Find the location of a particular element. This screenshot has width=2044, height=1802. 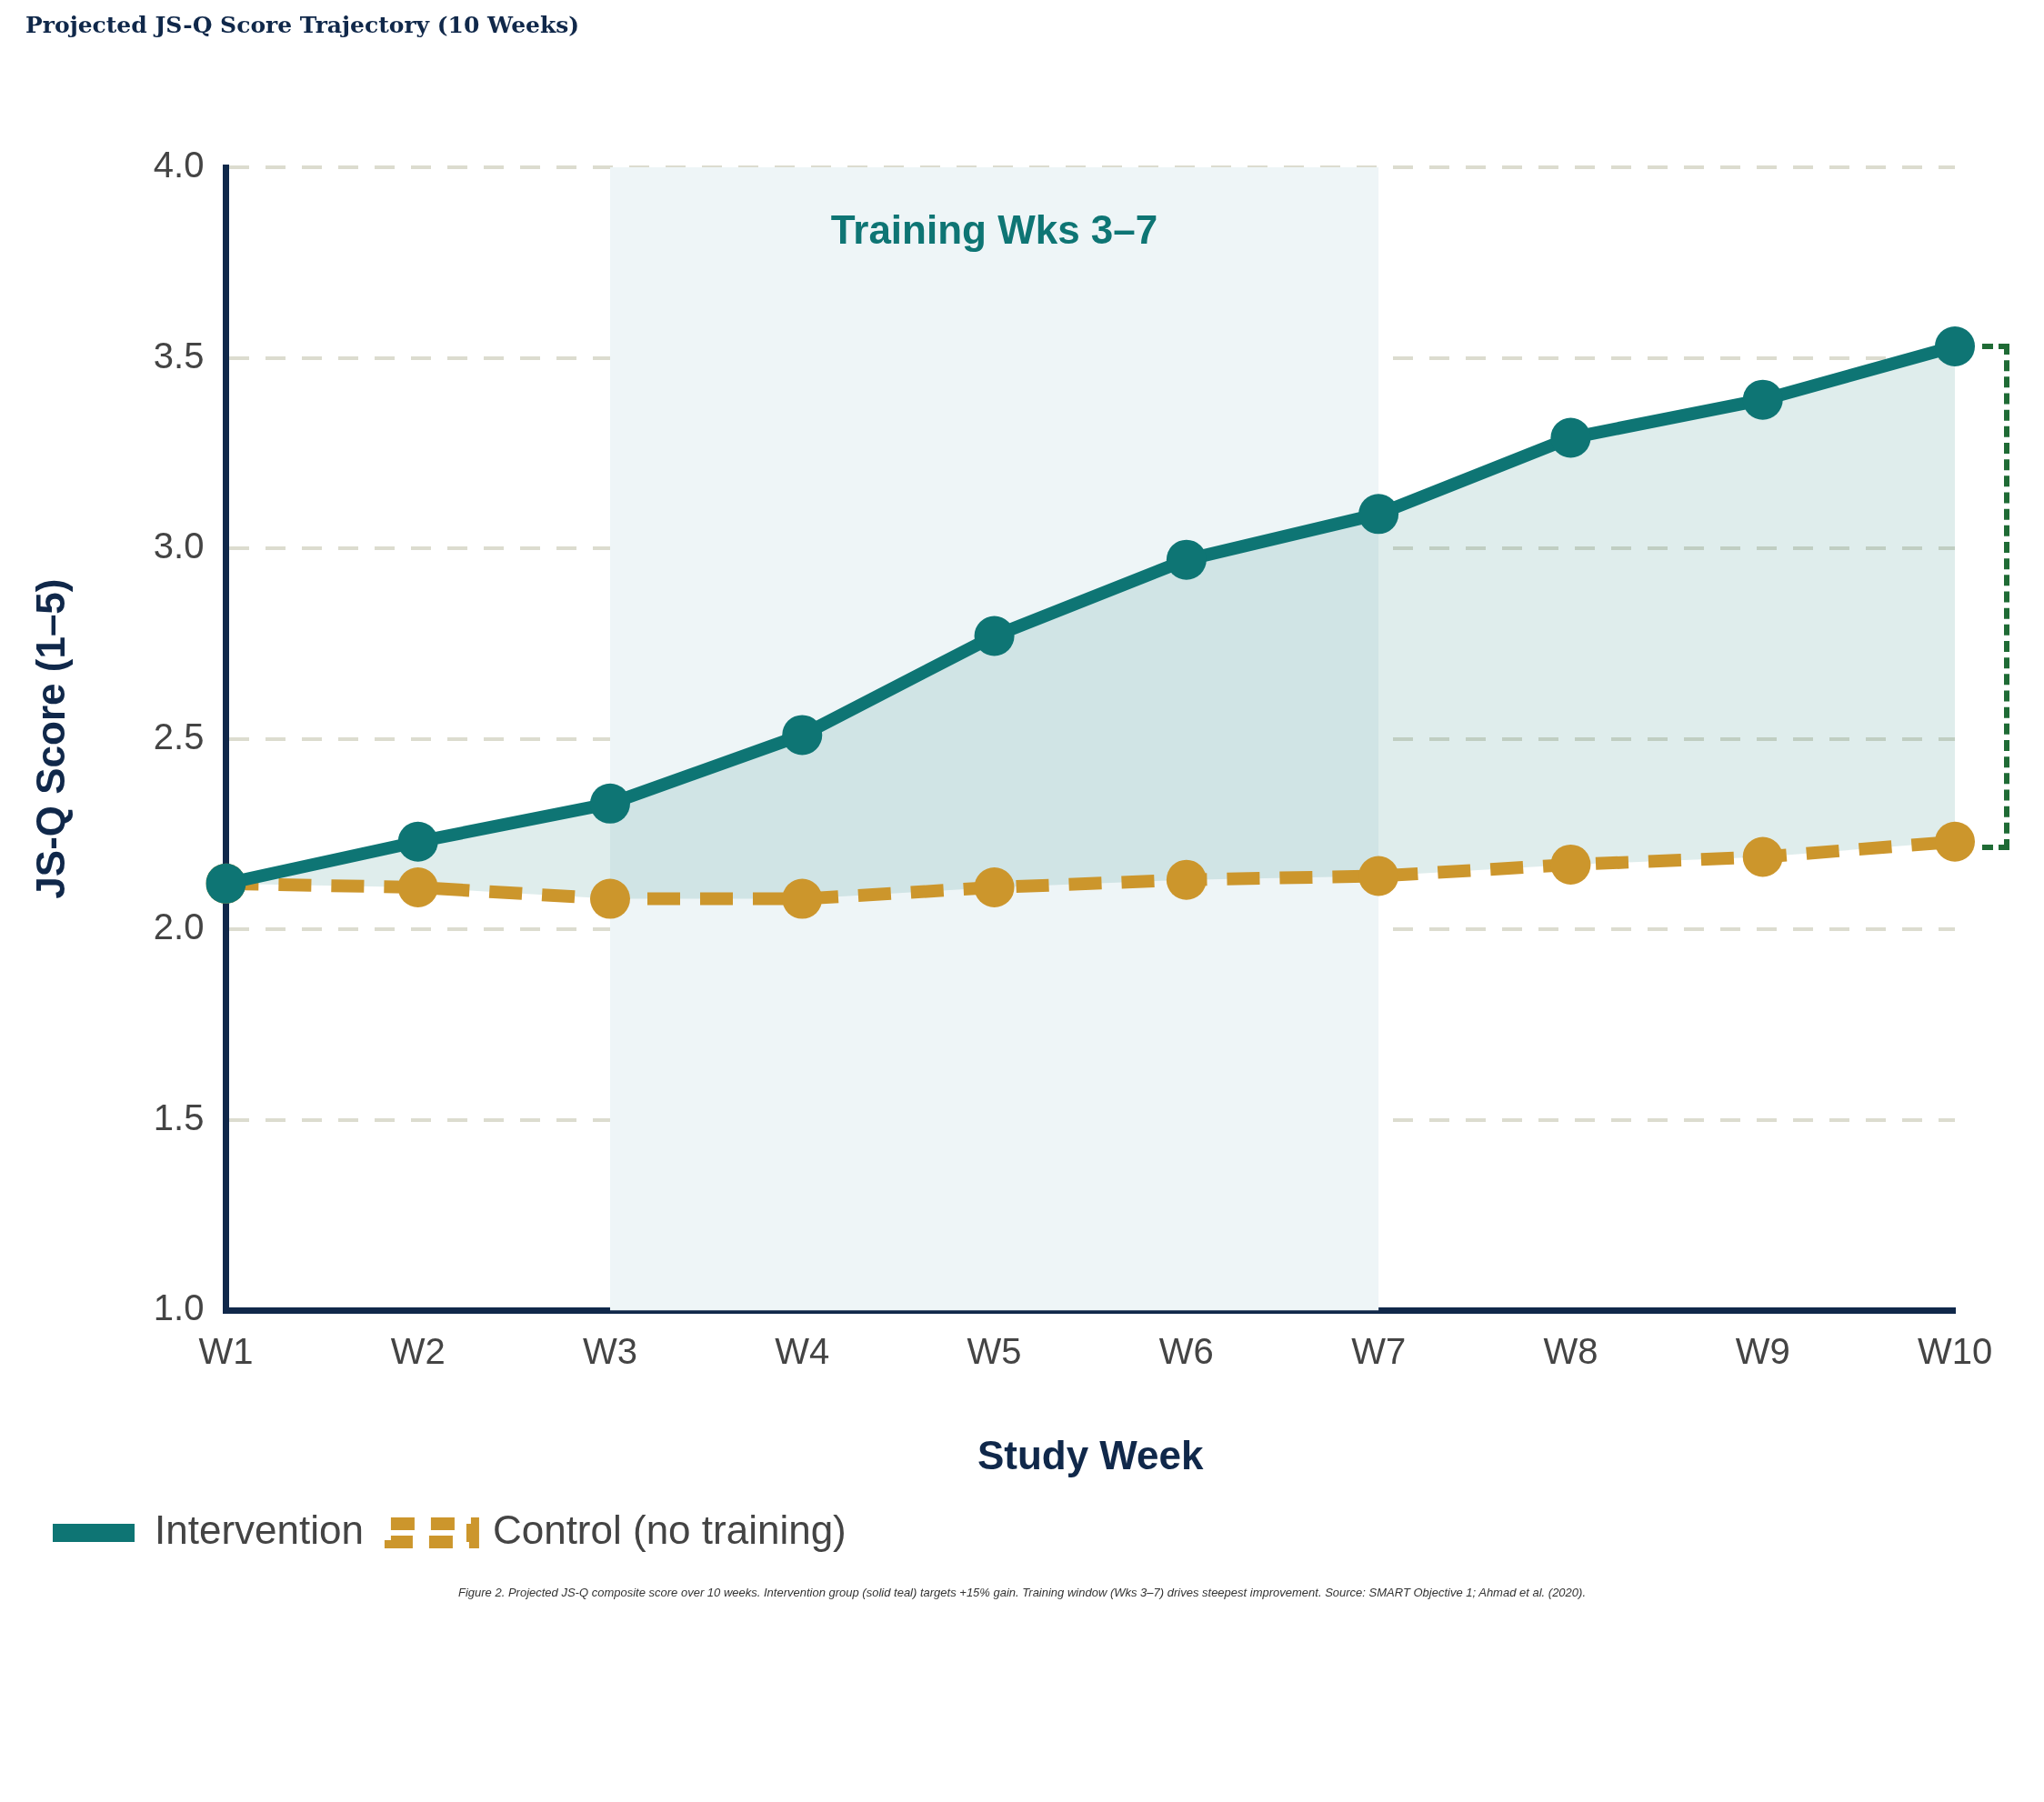

legend-label: Control (no training) is located at coordinates (669, 1530).